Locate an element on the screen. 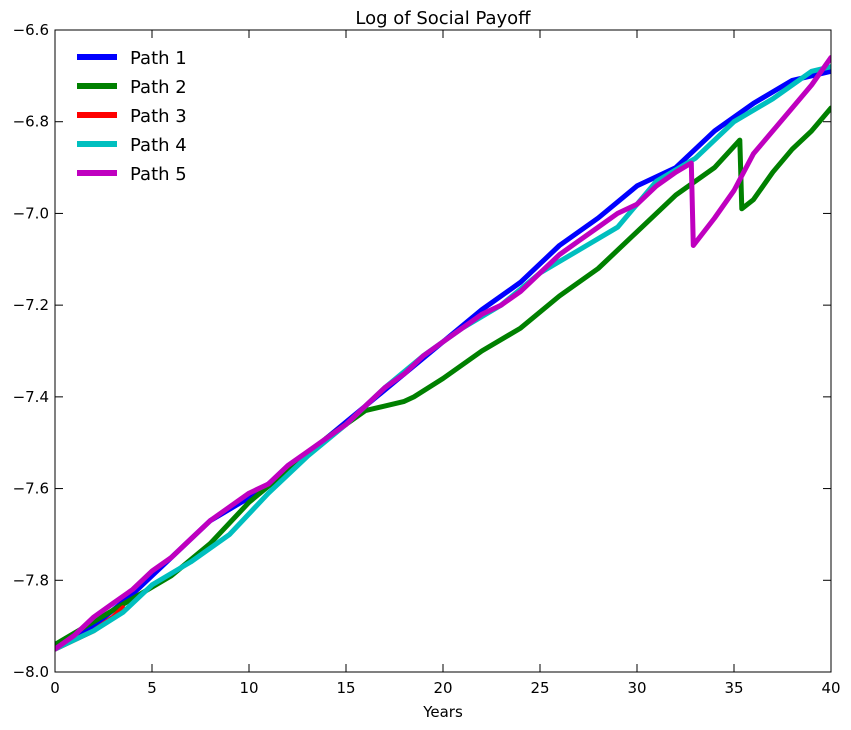 This screenshot has width=851, height=730. chart-title: Log of Social Payoff is located at coordinates (443, 18).